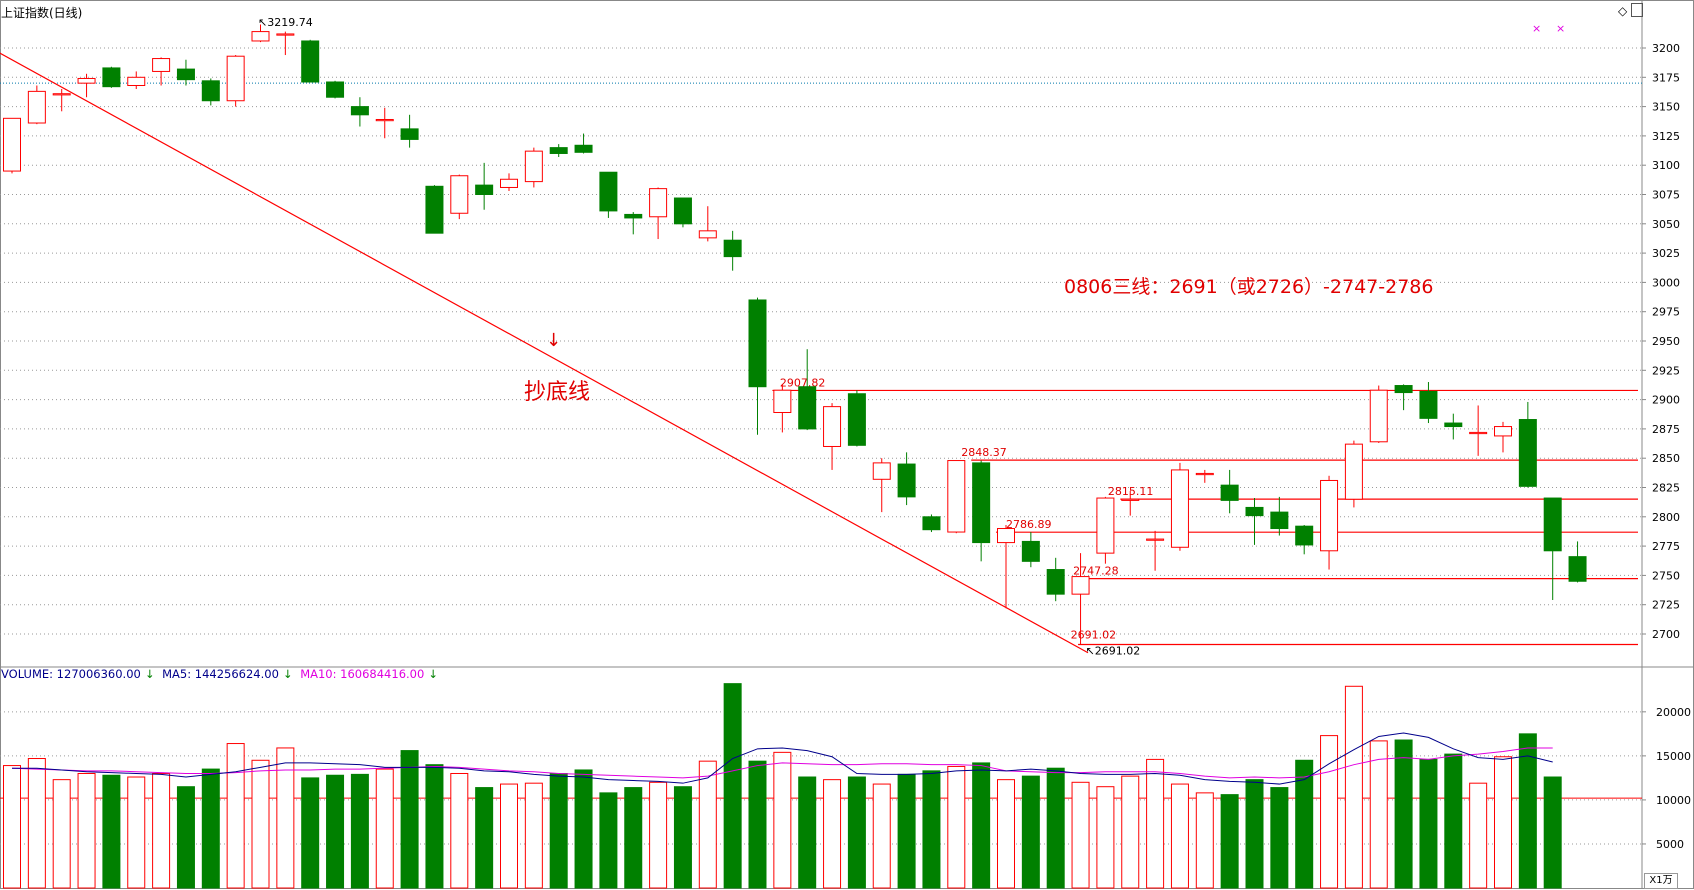  I want to click on bottom-line-annotation: 抄底线, so click(557, 392).